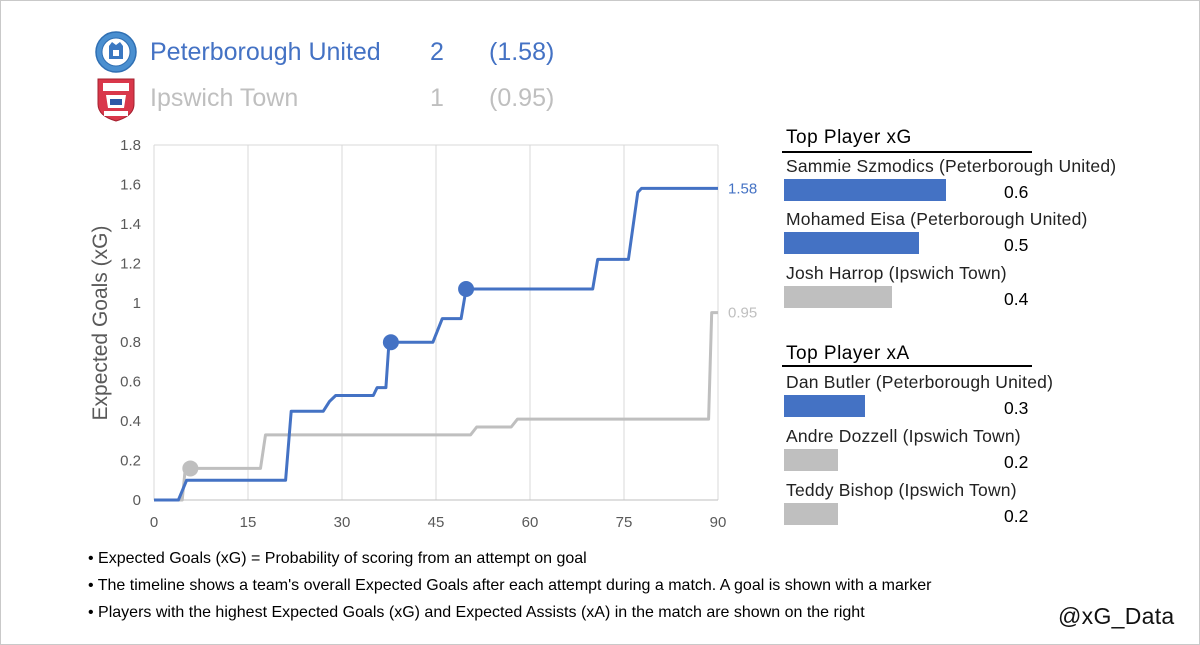 The width and height of the screenshot is (1200, 645). I want to click on y-tick-label: 0, so click(137, 500).